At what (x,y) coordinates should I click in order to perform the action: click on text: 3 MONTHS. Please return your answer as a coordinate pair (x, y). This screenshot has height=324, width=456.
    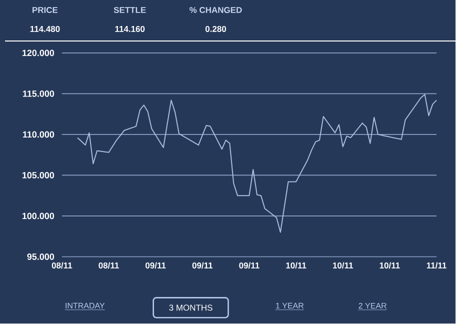
    Looking at the image, I should click on (190, 307).